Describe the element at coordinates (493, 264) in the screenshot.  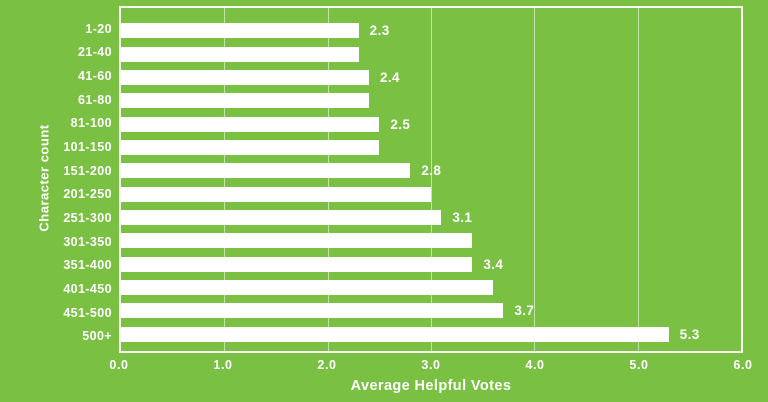
I see `bar-value-label: 3.4` at that location.